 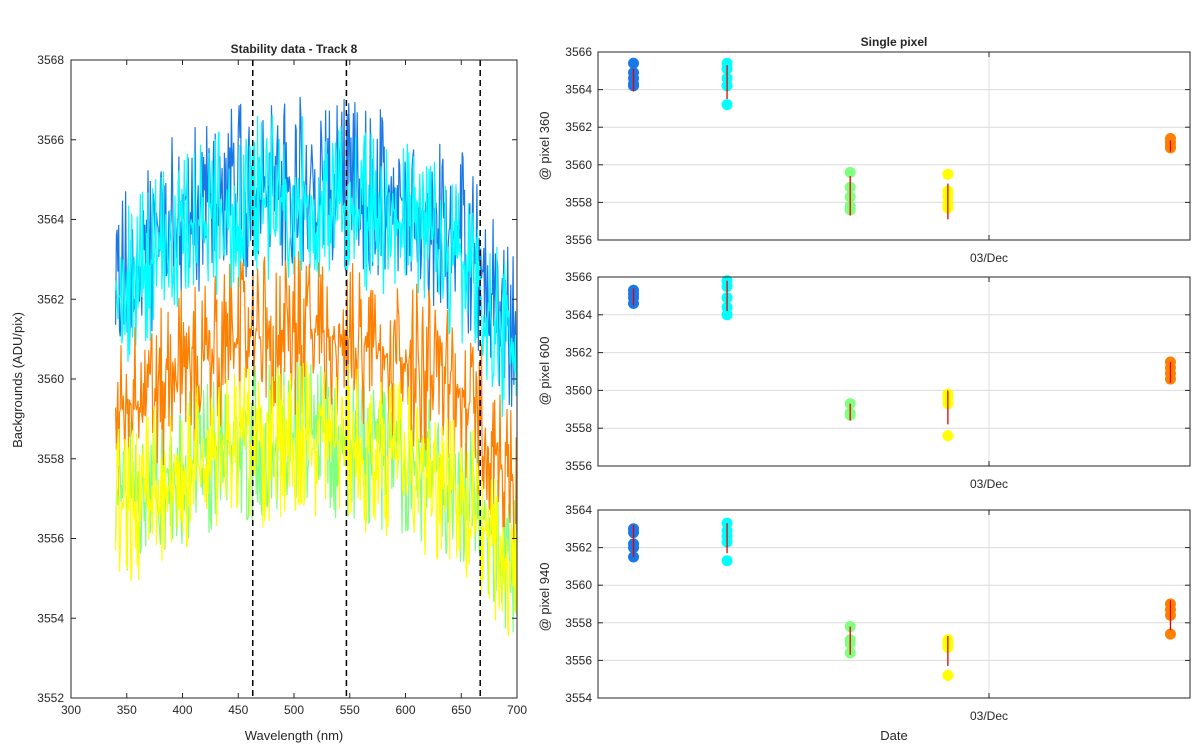 What do you see at coordinates (316, 266) in the screenshot?
I see `series-line-cyan` at bounding box center [316, 266].